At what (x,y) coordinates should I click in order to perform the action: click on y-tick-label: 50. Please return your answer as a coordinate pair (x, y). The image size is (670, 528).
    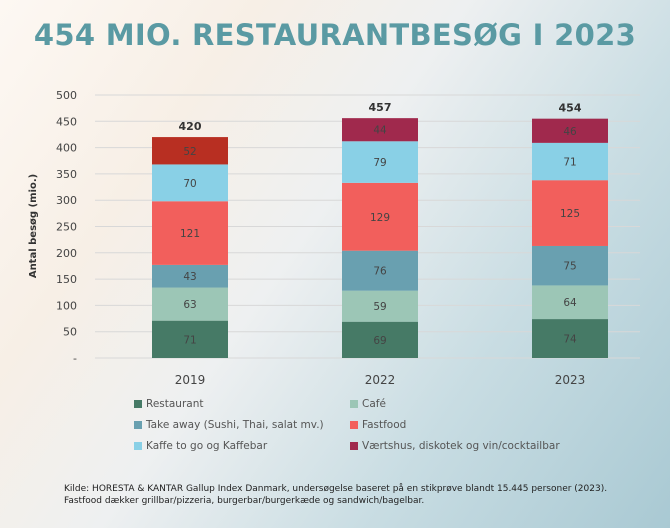
    Looking at the image, I should click on (70, 332).